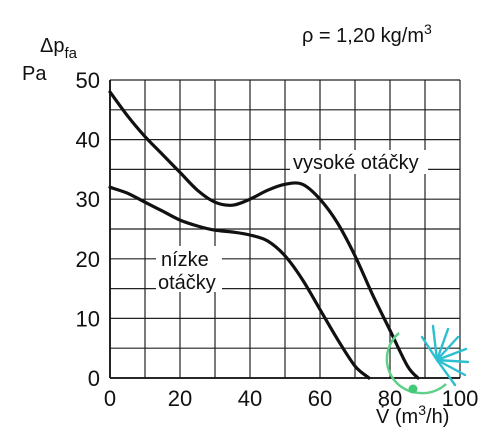 This screenshot has width=497, height=433. Describe the element at coordinates (367, 34) in the screenshot. I see `density-annotation: ρ = 1,20 kg/m3` at that location.